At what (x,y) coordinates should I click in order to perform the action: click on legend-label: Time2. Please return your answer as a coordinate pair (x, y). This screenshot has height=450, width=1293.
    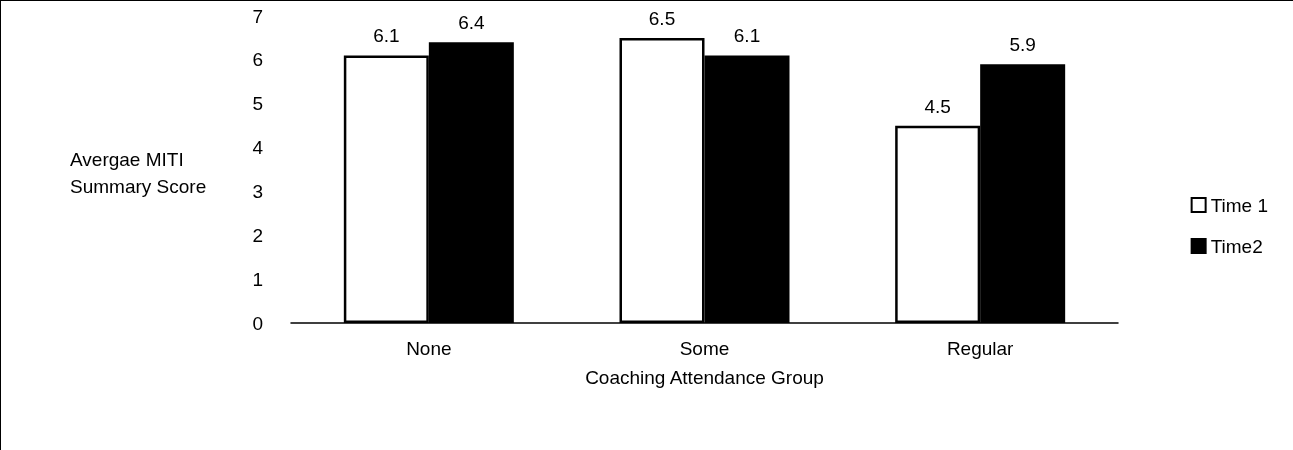
    Looking at the image, I should click on (1236, 246).